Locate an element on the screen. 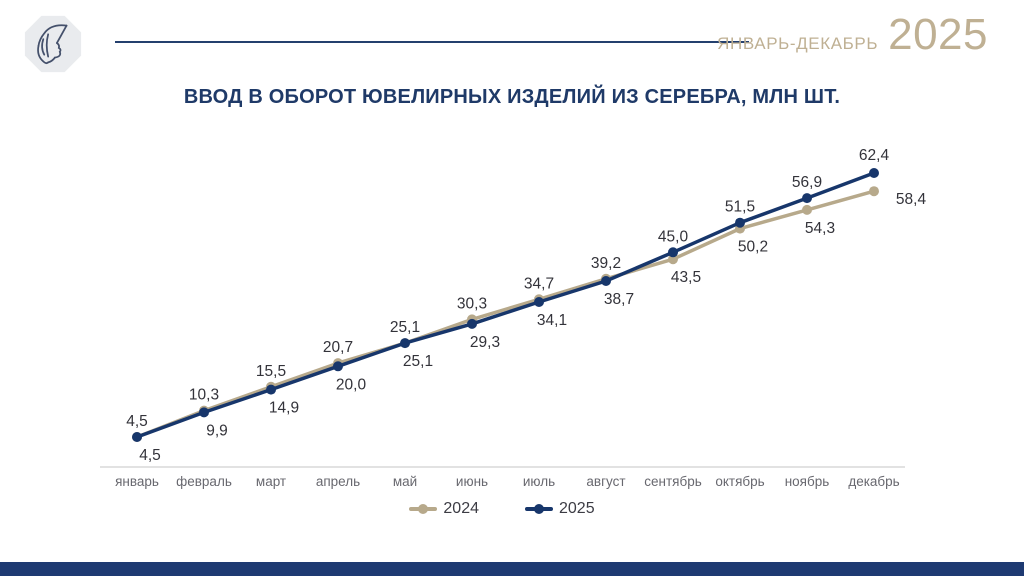 The image size is (1024, 576). x-axis-label: сентябрь is located at coordinates (672, 481).